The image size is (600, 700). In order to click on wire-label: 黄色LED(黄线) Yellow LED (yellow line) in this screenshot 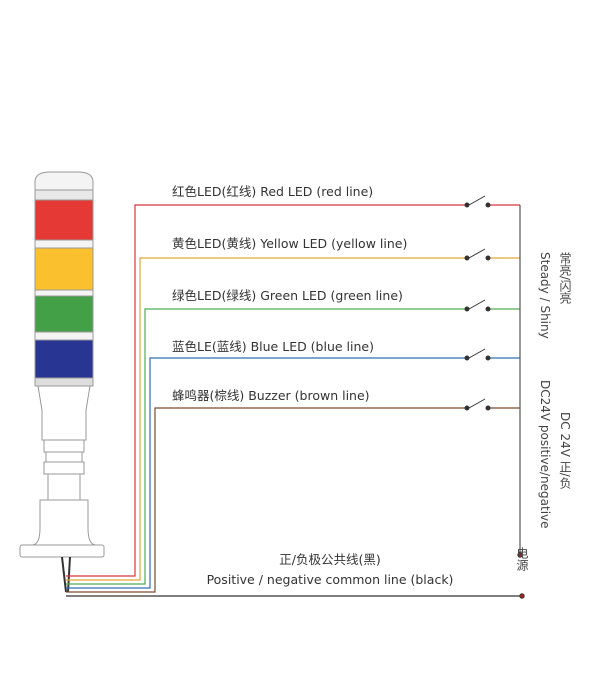, I will do `click(289, 243)`.